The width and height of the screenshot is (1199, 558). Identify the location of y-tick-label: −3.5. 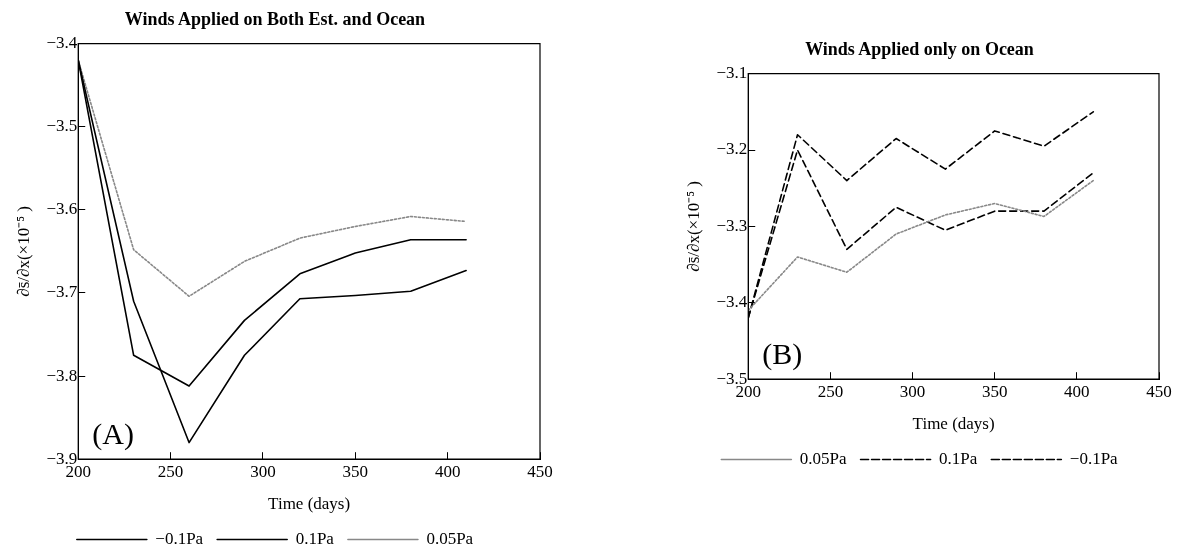
(62, 126).